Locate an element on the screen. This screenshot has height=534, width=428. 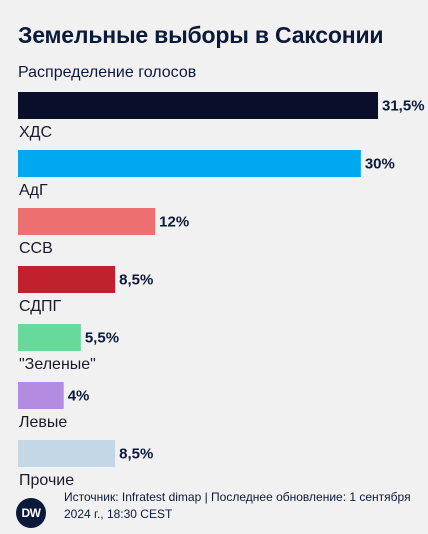
category-label-4: "Зеленые" is located at coordinates (57, 364).